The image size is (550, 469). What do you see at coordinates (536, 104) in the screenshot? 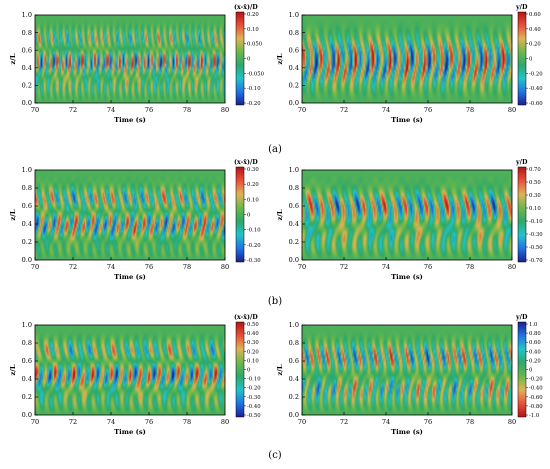
I see `colorbar-tick-label: -0.60` at bounding box center [536, 104].